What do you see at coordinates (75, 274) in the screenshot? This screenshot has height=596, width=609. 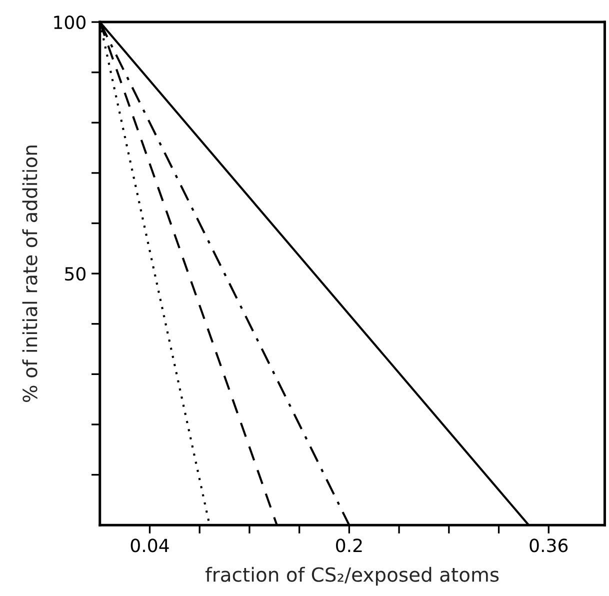 I see `y-tick-label: 50` at bounding box center [75, 274].